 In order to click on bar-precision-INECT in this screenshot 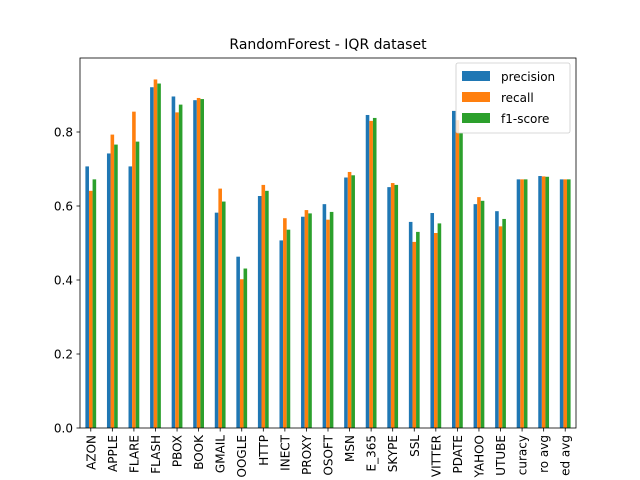, I will do `click(281, 334)`.